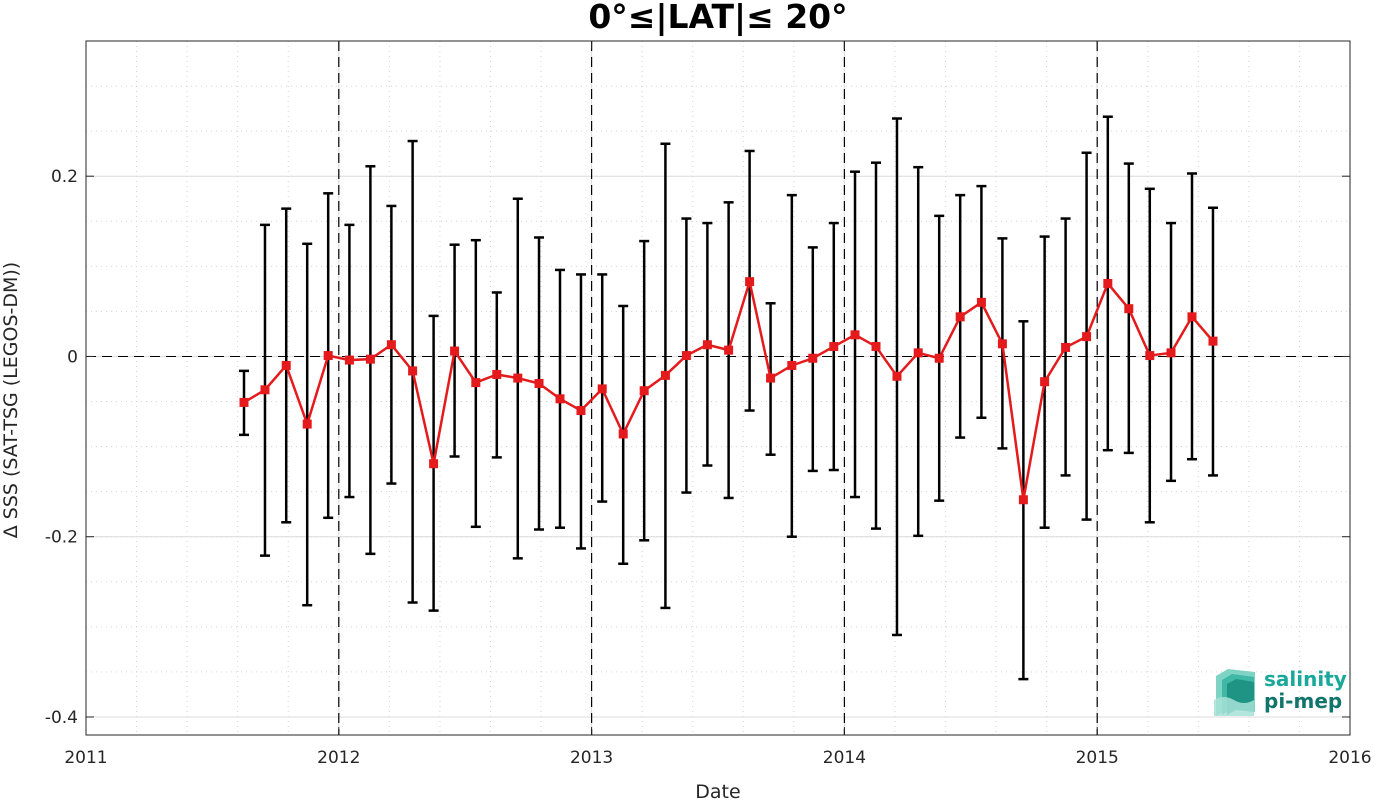  Describe the element at coordinates (717, 791) in the screenshot. I see `x-axis-label: Date` at that location.